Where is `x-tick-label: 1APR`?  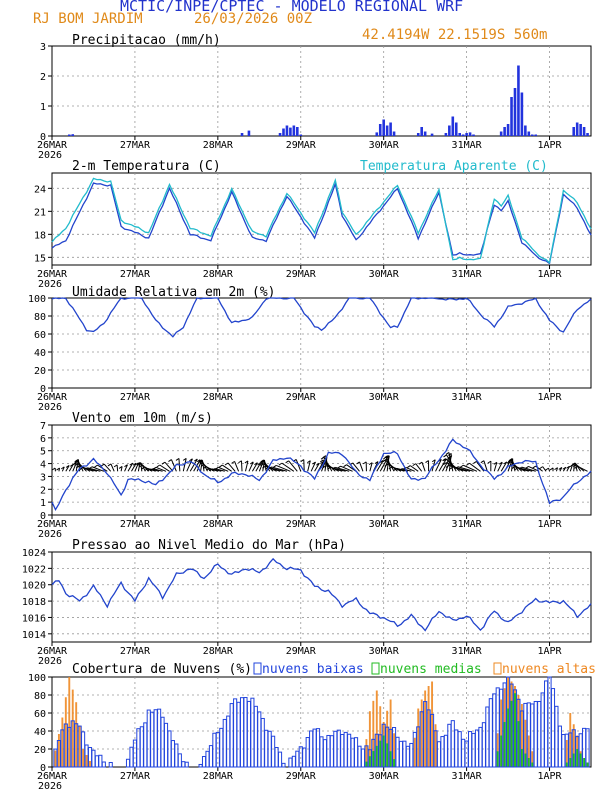
x-tick-label: 1APR is located at coordinates (549, 776).